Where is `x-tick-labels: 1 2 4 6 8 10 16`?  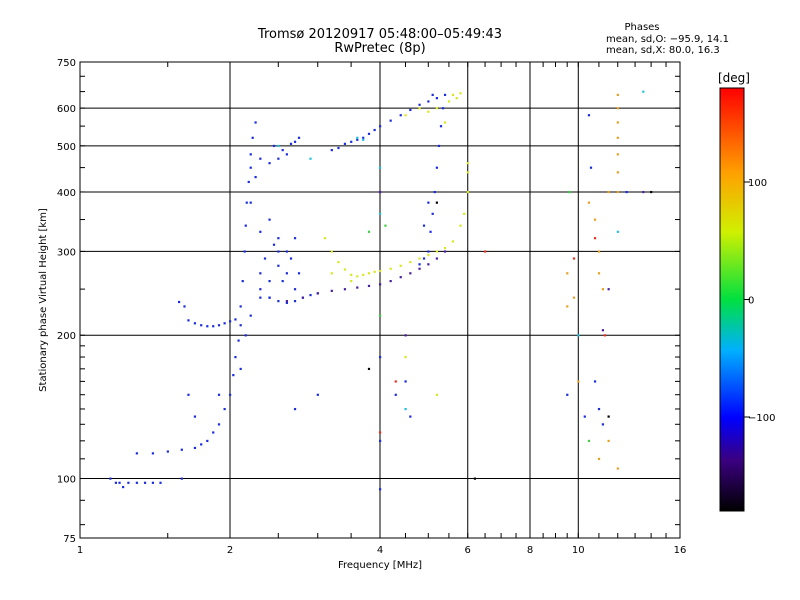 x-tick-labels: 1 2 4 6 8 10 16 is located at coordinates (382, 550).